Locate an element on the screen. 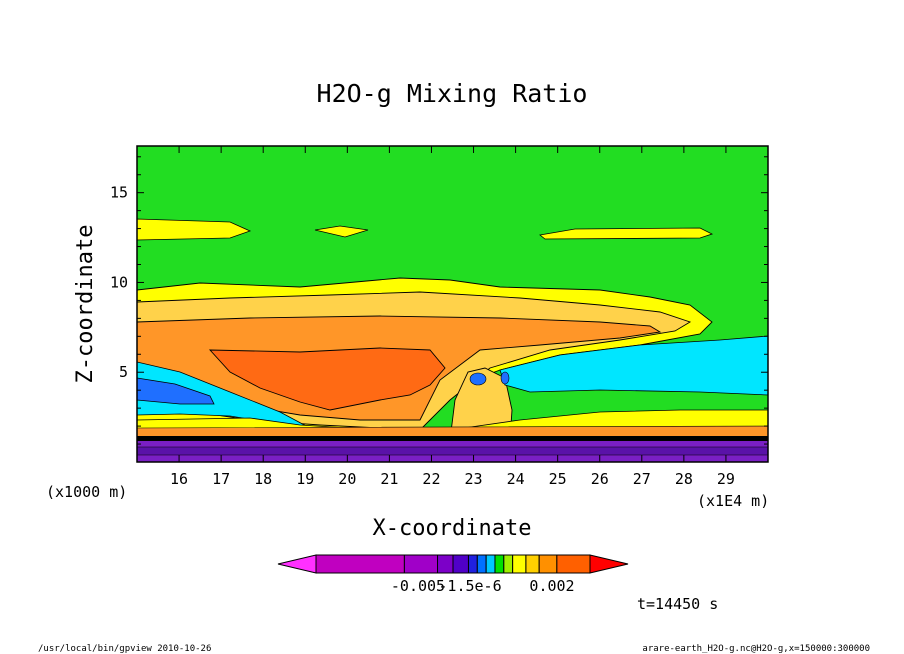 This screenshot has width=904, height=654. time-label: t=14450 s is located at coordinates (677, 604).